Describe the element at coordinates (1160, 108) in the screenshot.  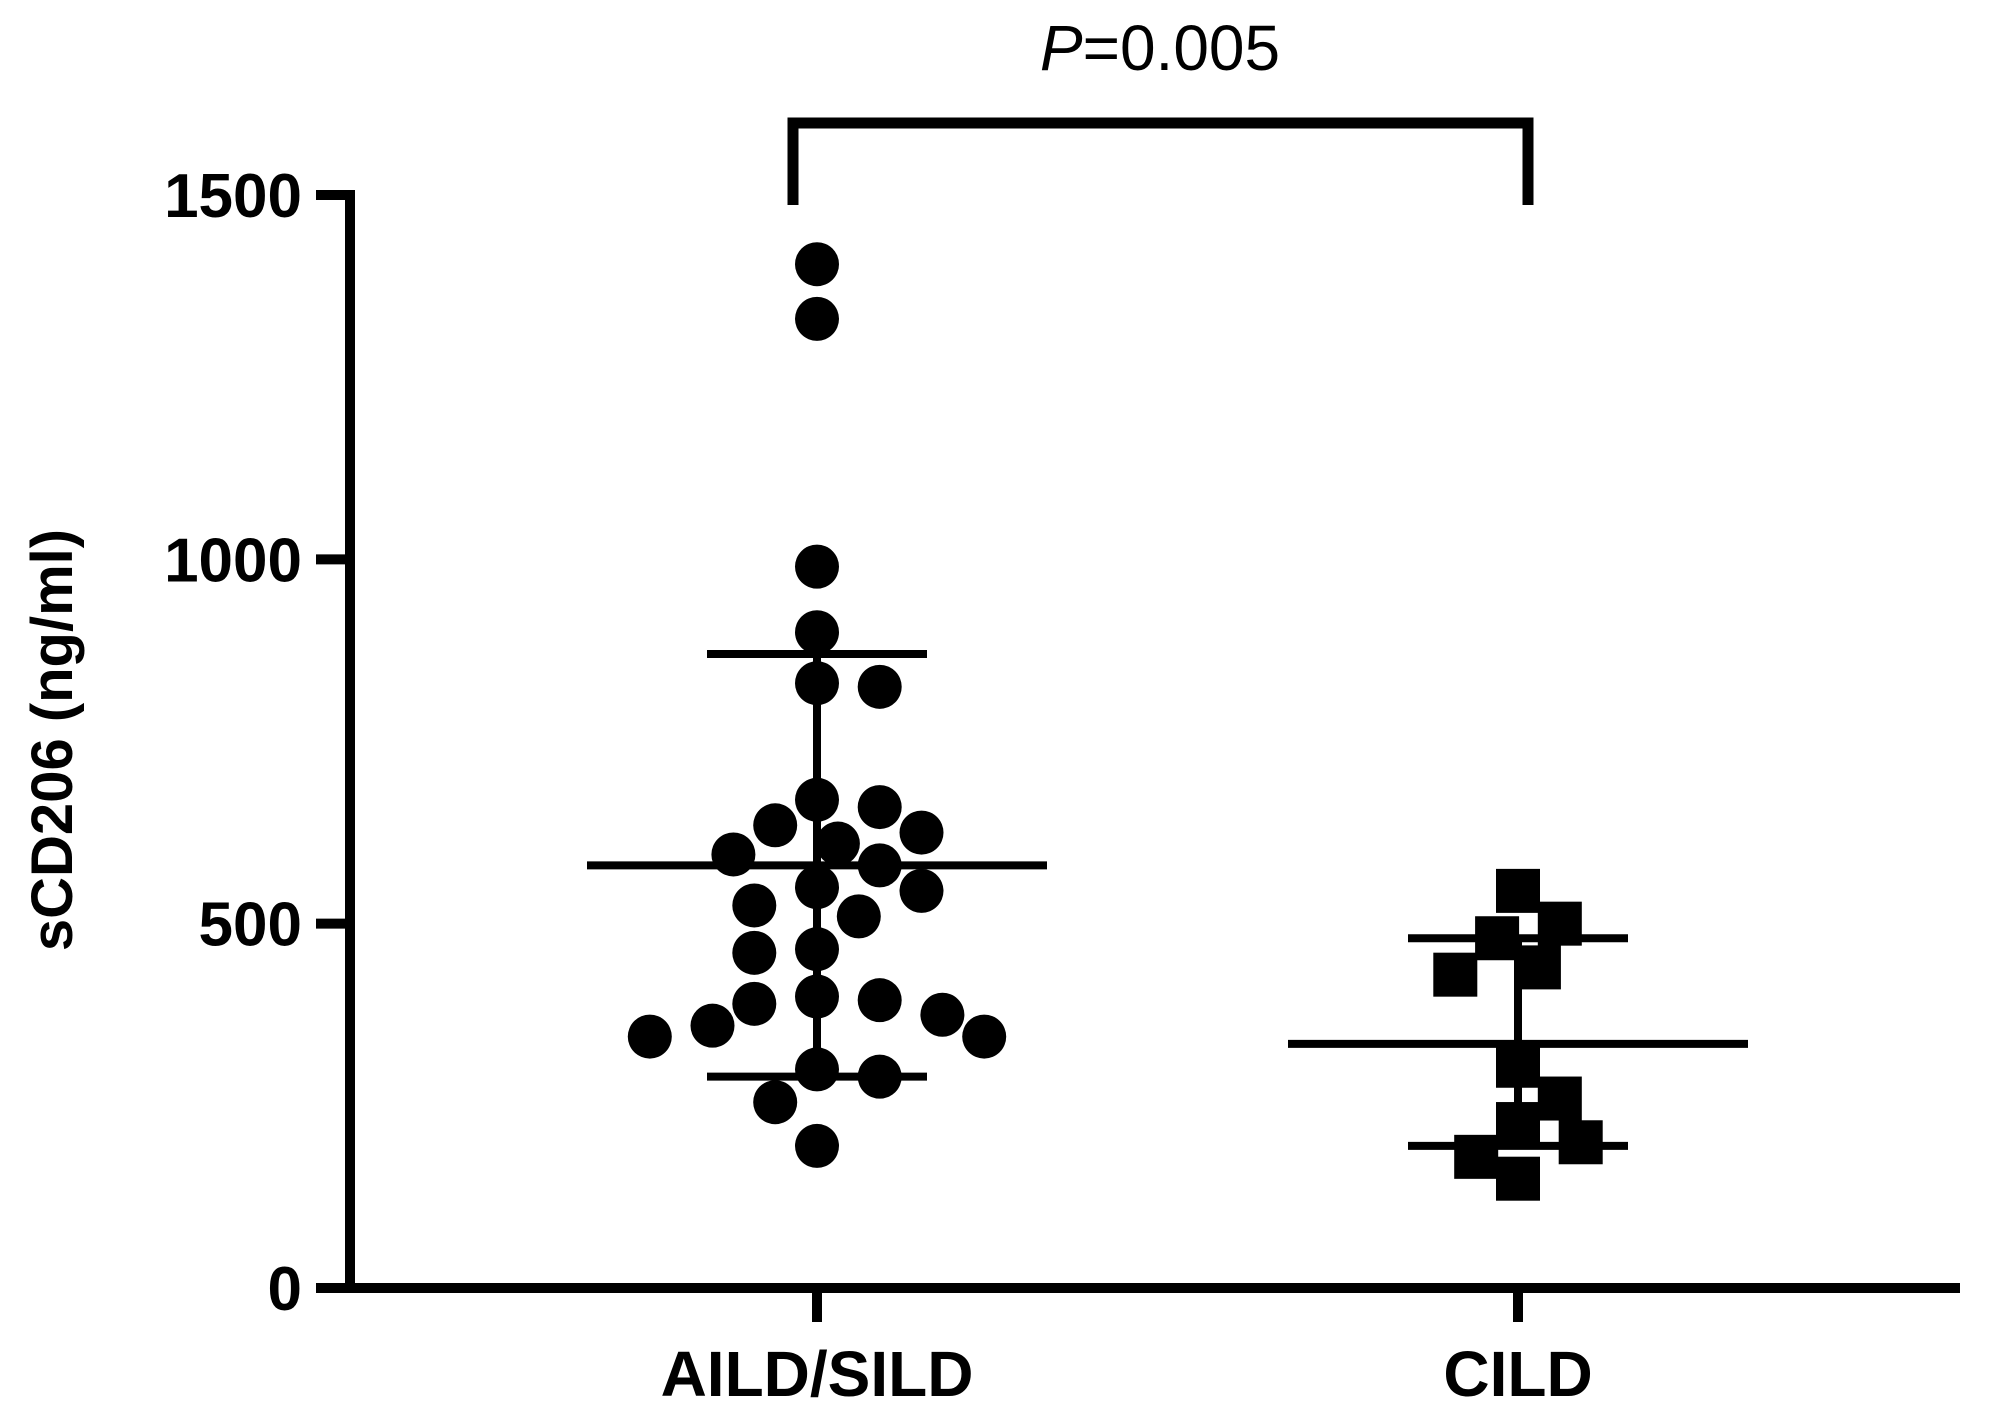
I see `significance-annotation: P=0.005` at that location.